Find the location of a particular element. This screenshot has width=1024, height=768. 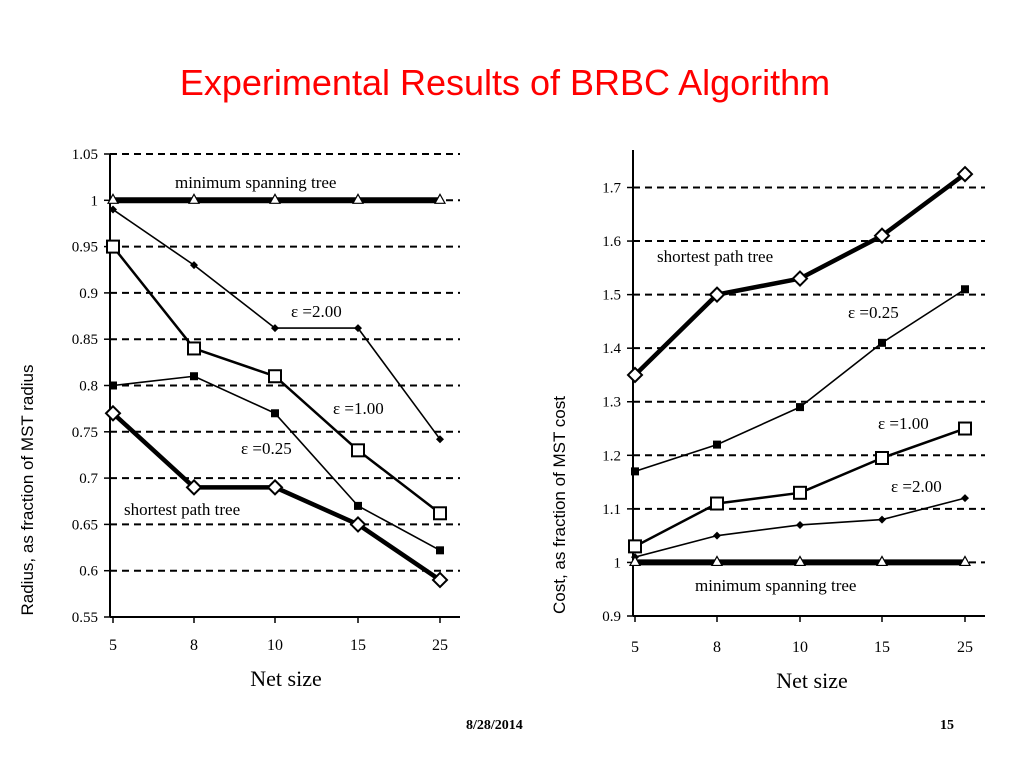

y-tick-label: 0.8 is located at coordinates (88, 387).